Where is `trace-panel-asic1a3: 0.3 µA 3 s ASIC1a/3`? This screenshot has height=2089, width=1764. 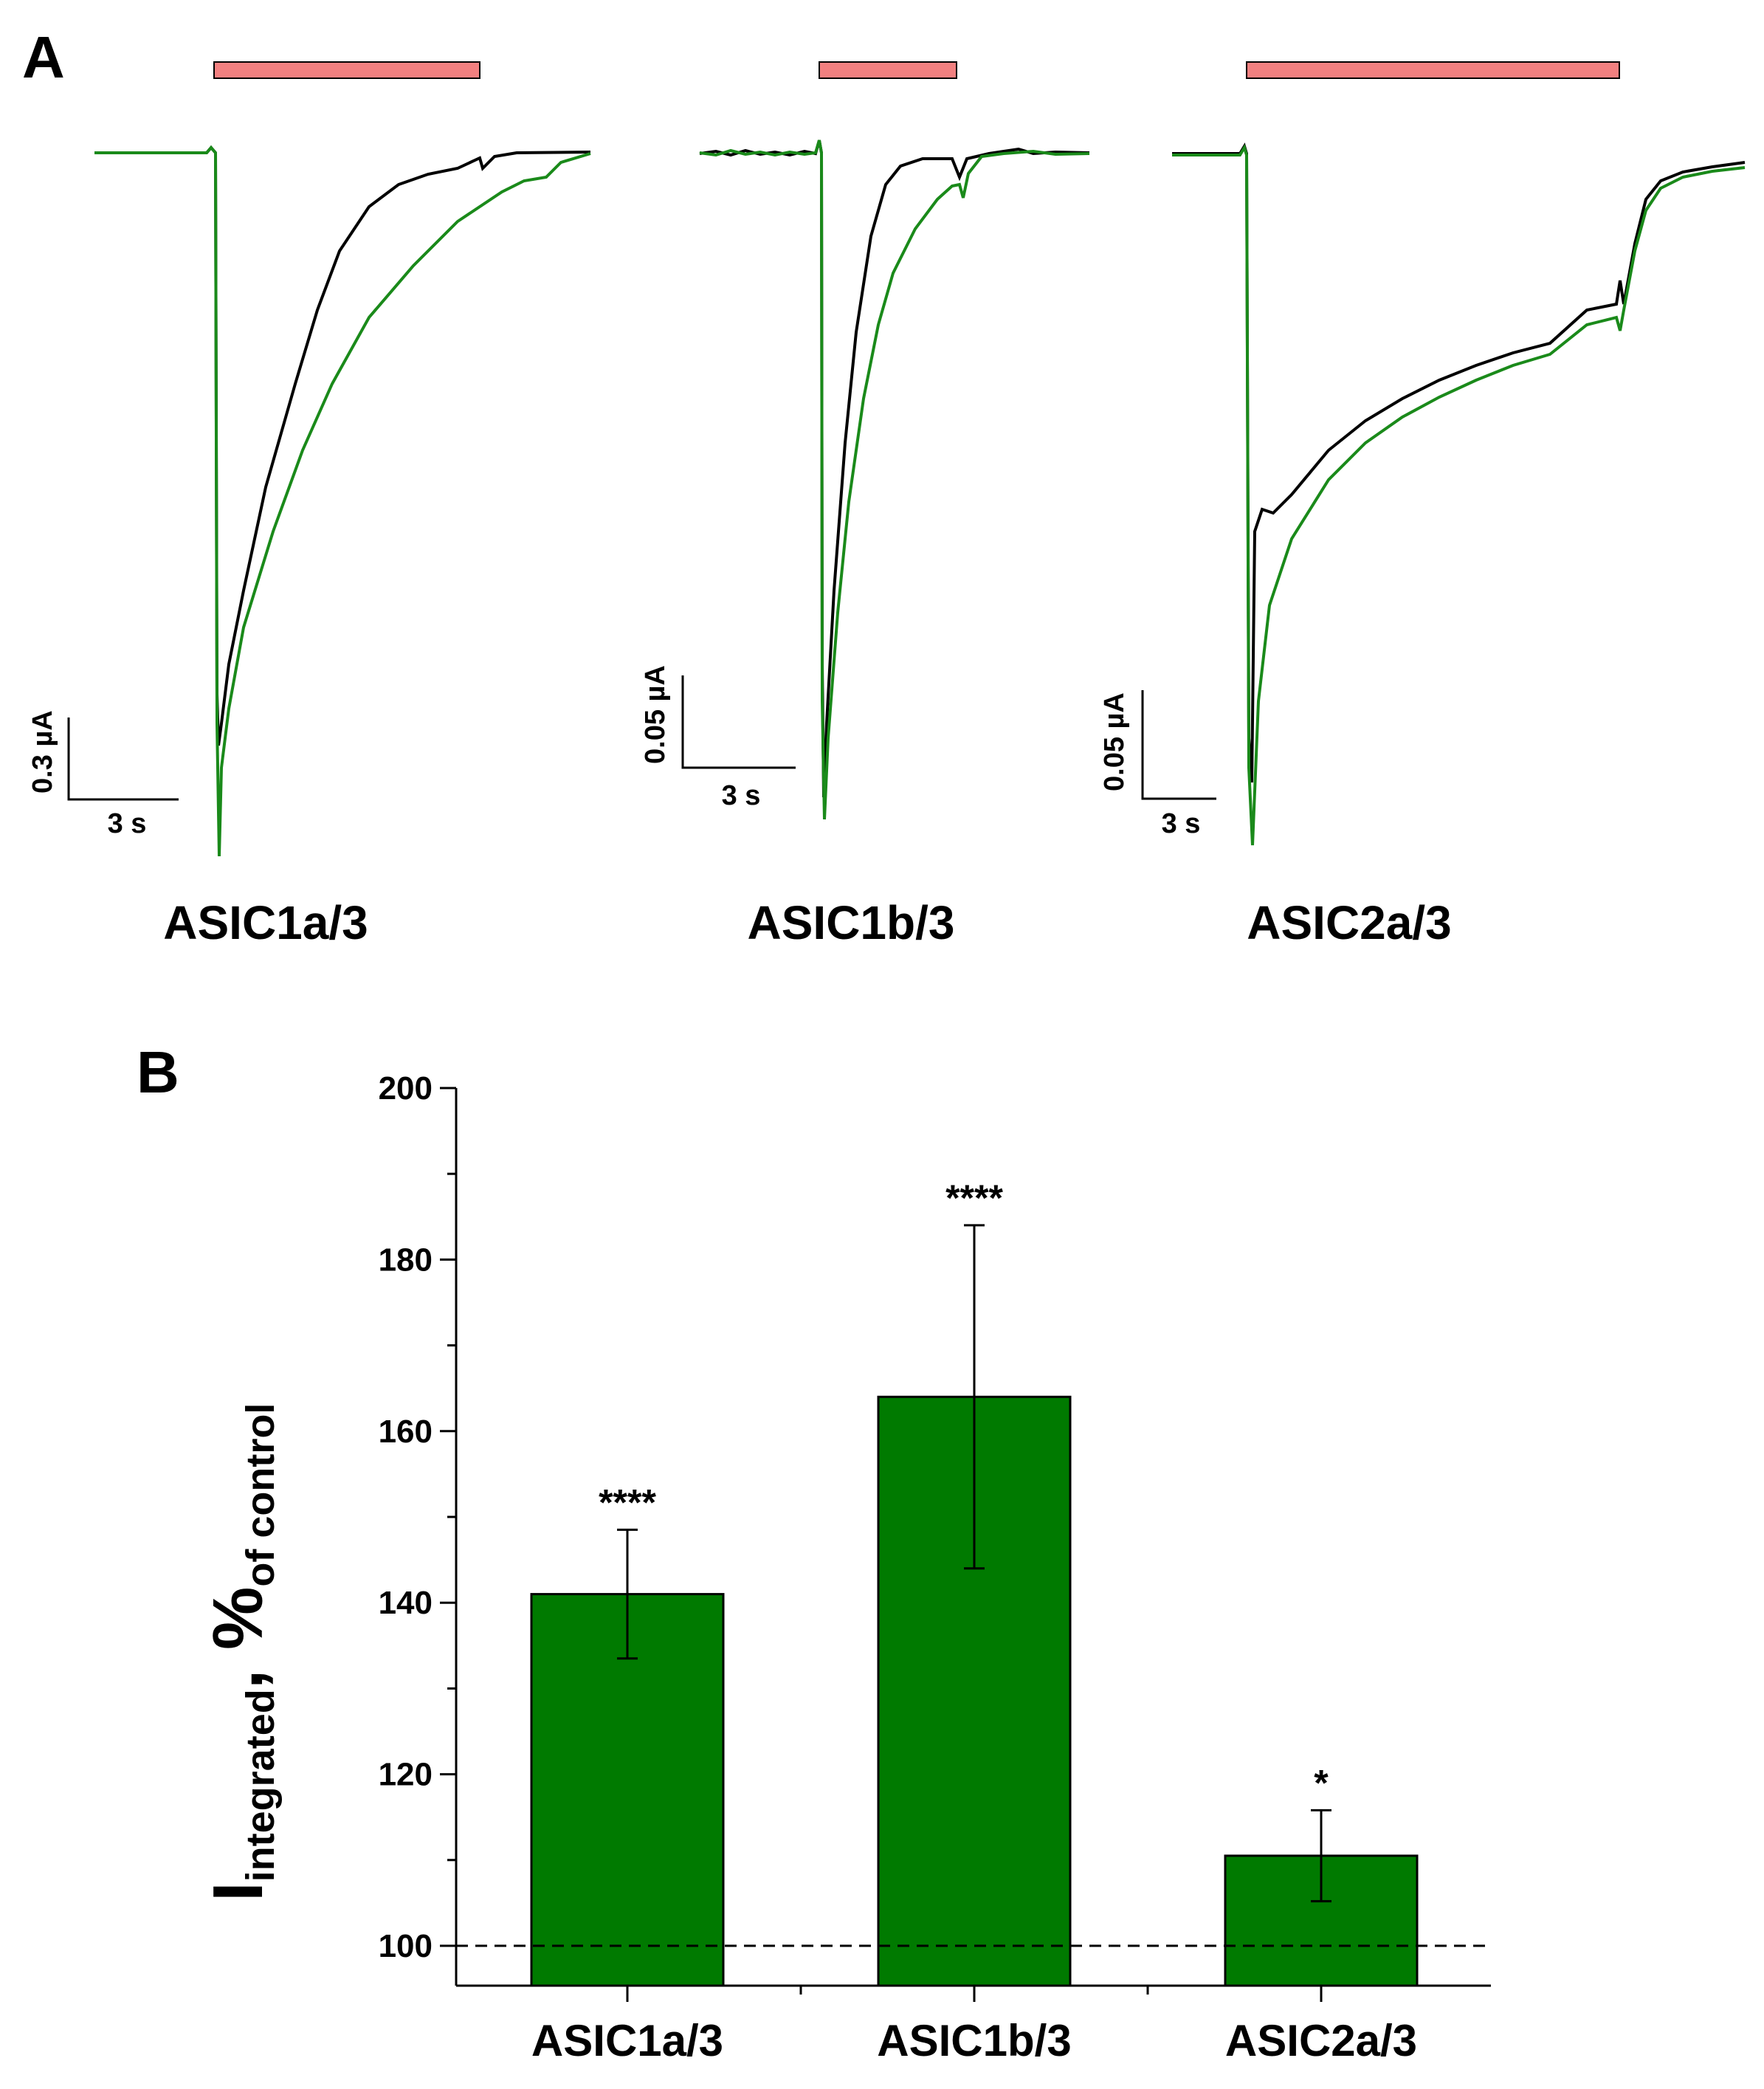
trace-panel-asic1a3: 0.3 µA 3 s ASIC1a/3 is located at coordinates (309, 505).